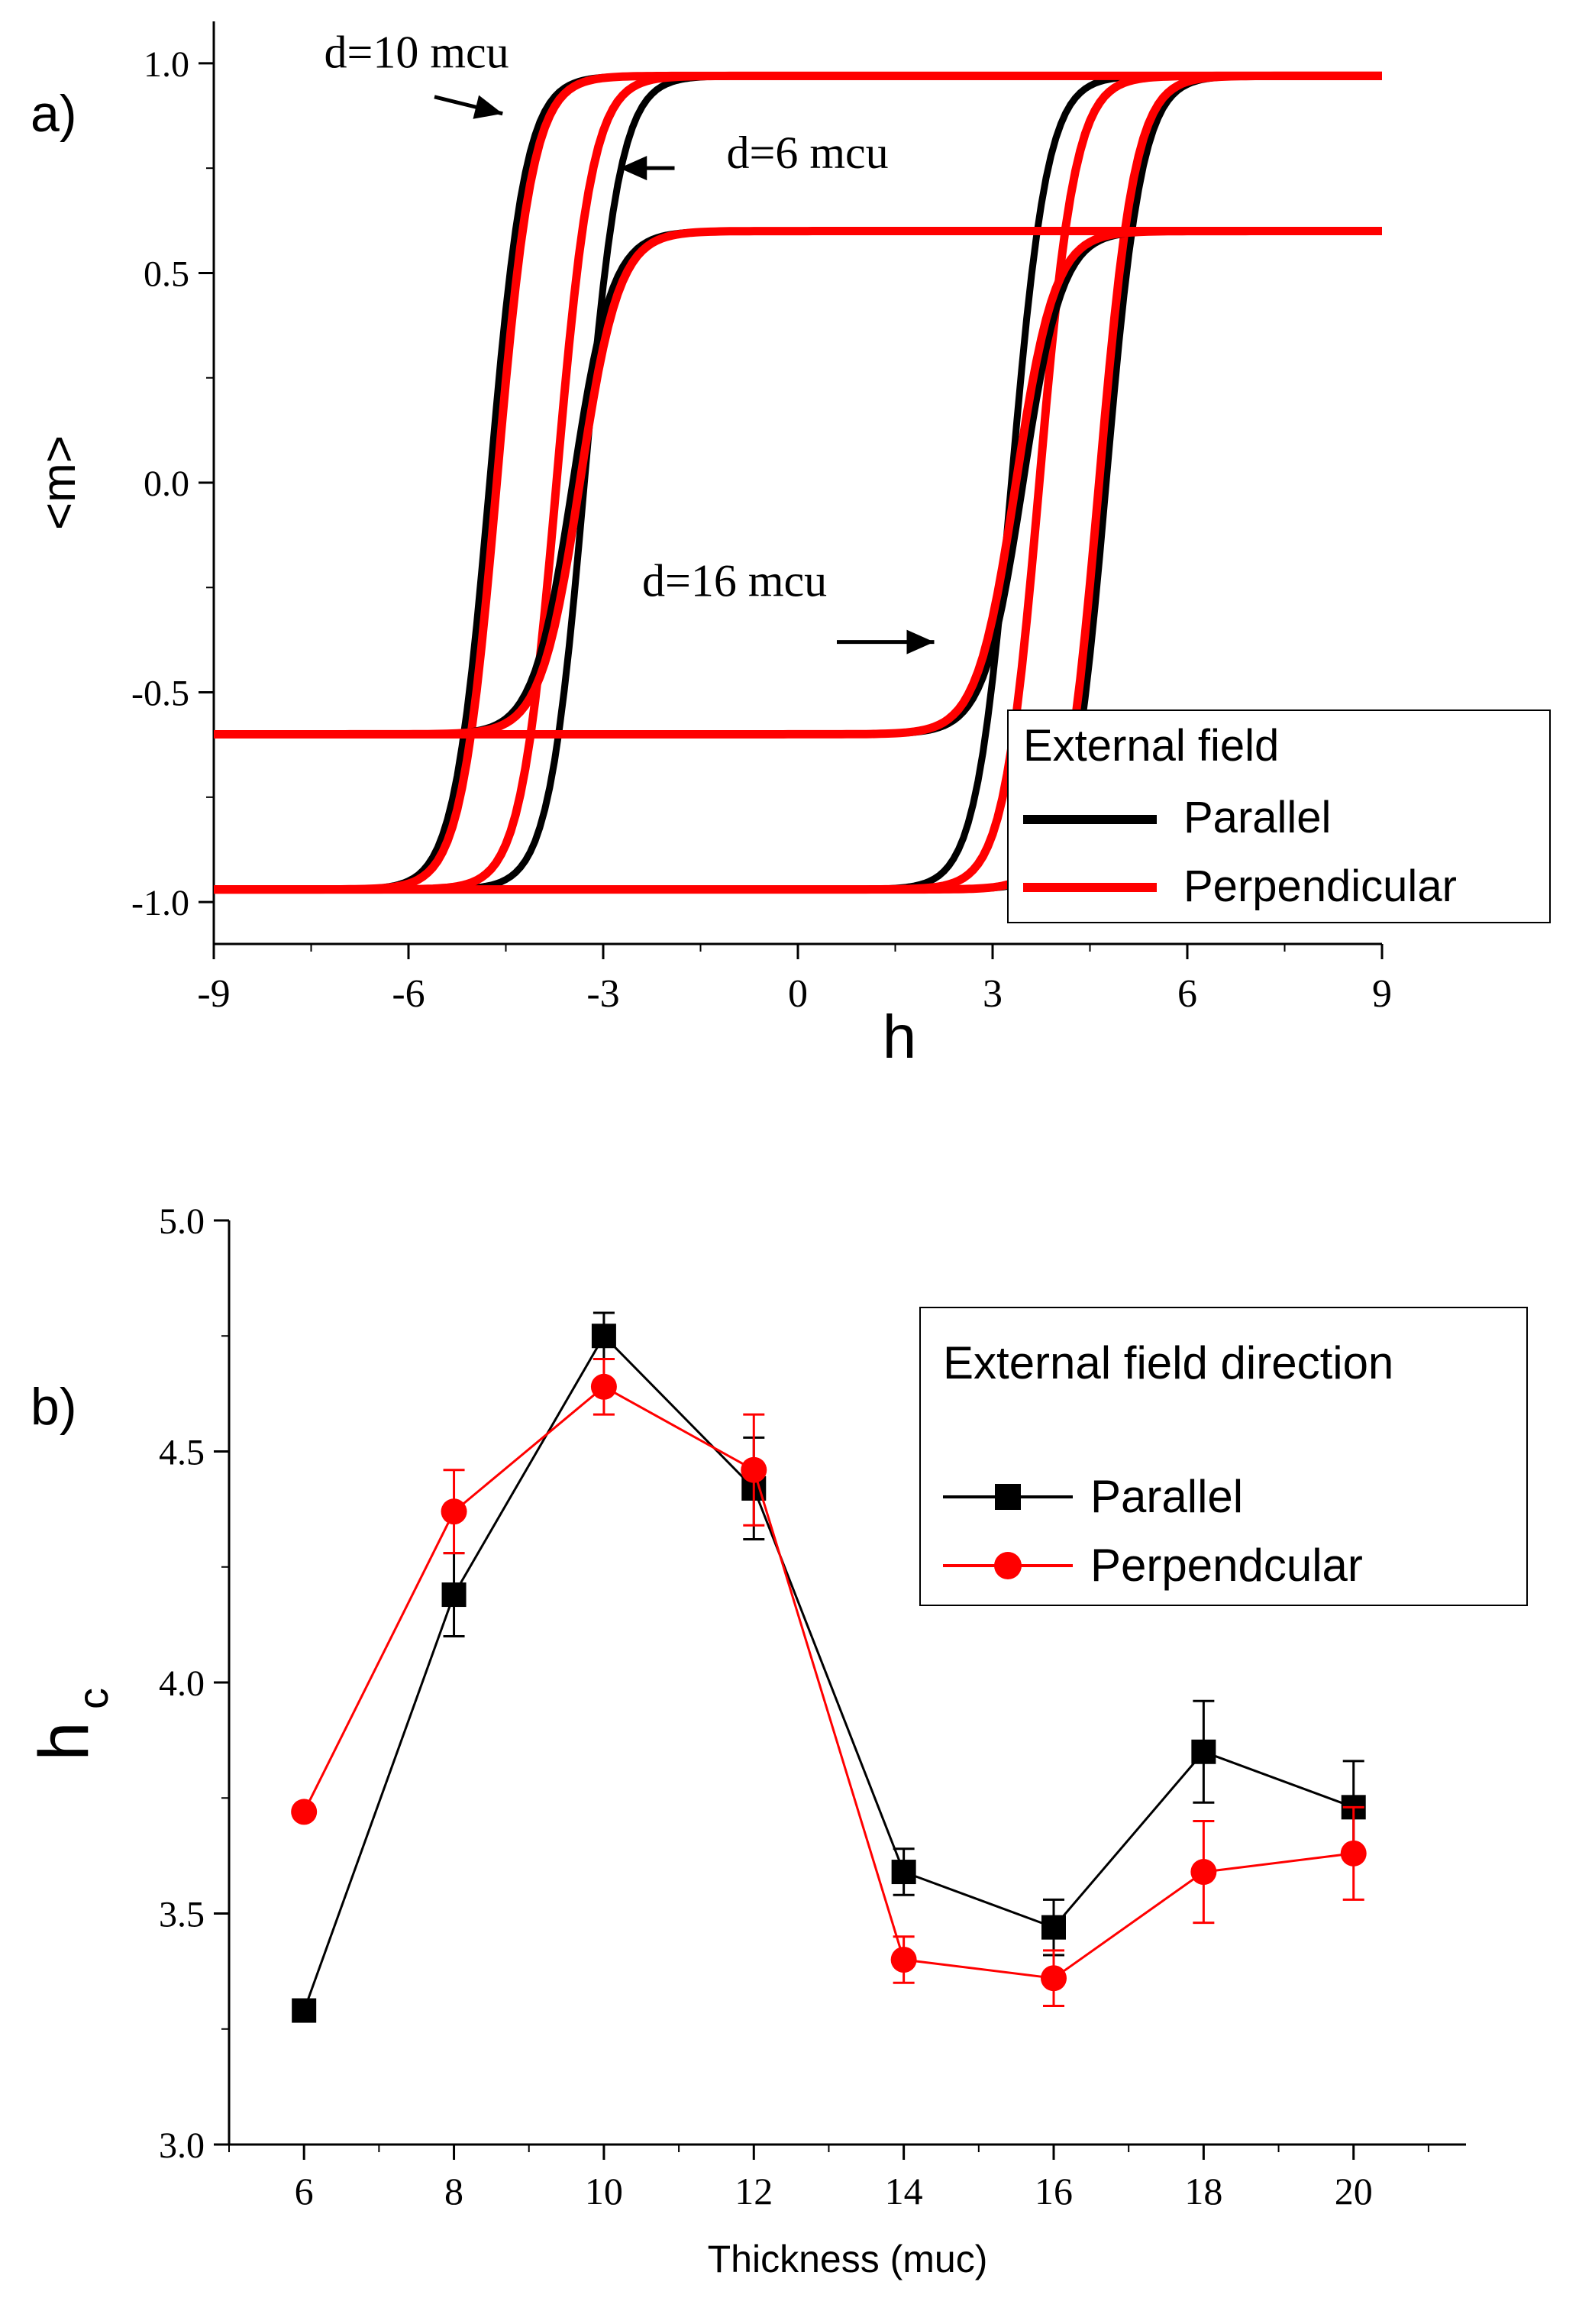 Image resolution: width=1579 pixels, height=2324 pixels. What do you see at coordinates (1008, 1566) in the screenshot?
I see `panel-b-legend-perpendcular-marker` at bounding box center [1008, 1566].